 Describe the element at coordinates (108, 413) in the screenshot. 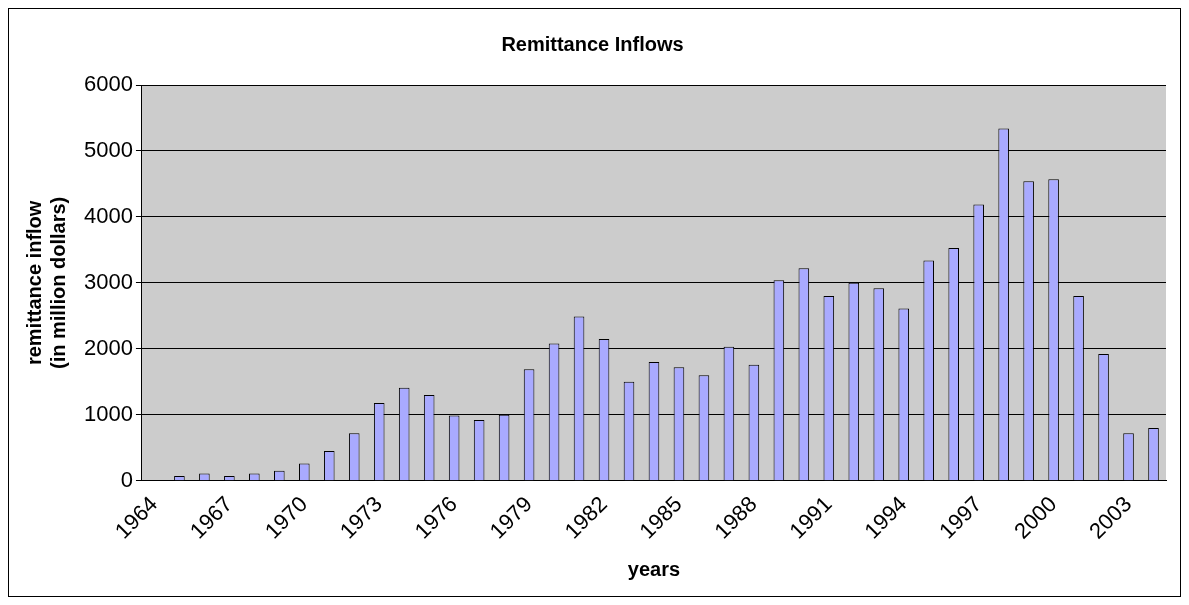

I see `y-tick-label: 1000` at that location.